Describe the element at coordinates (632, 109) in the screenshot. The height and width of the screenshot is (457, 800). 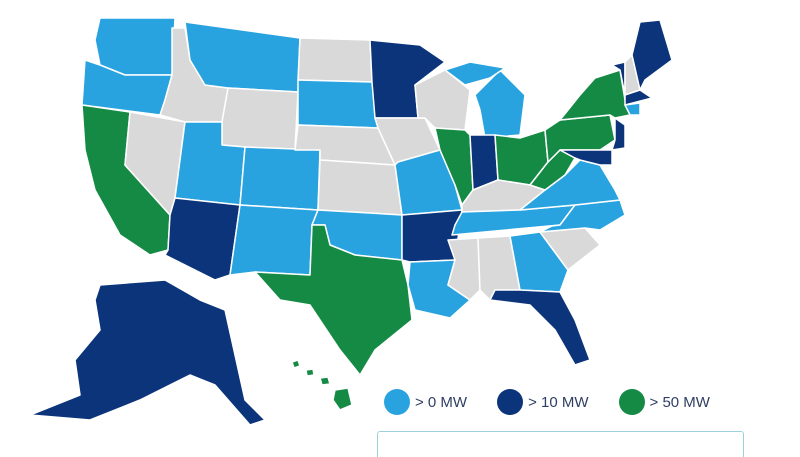
I see `state-ct` at that location.